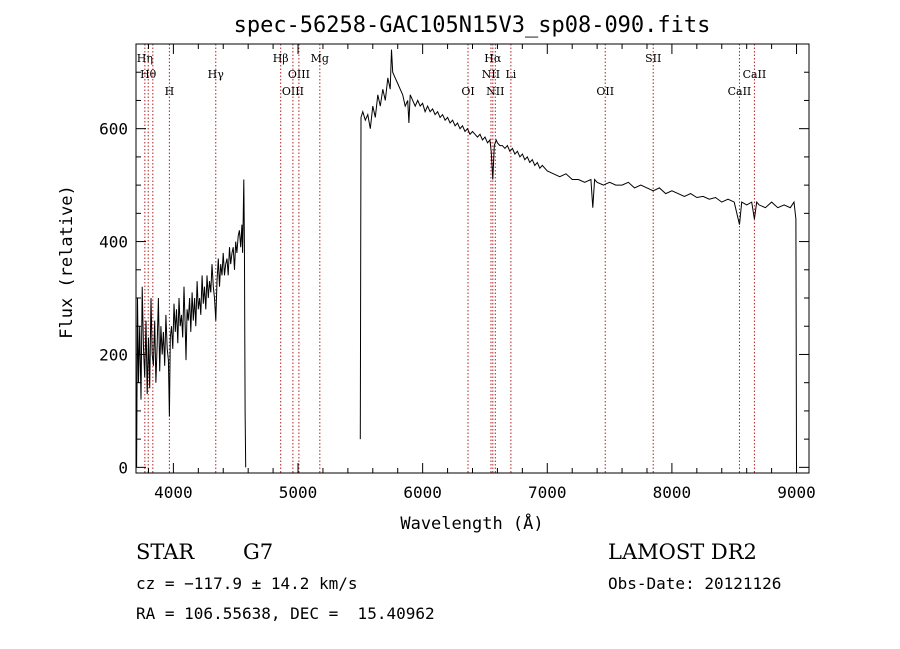 This screenshot has height=649, width=900. Describe the element at coordinates (471, 523) in the screenshot. I see `x-axis-label: Wavelength (Å)` at that location.